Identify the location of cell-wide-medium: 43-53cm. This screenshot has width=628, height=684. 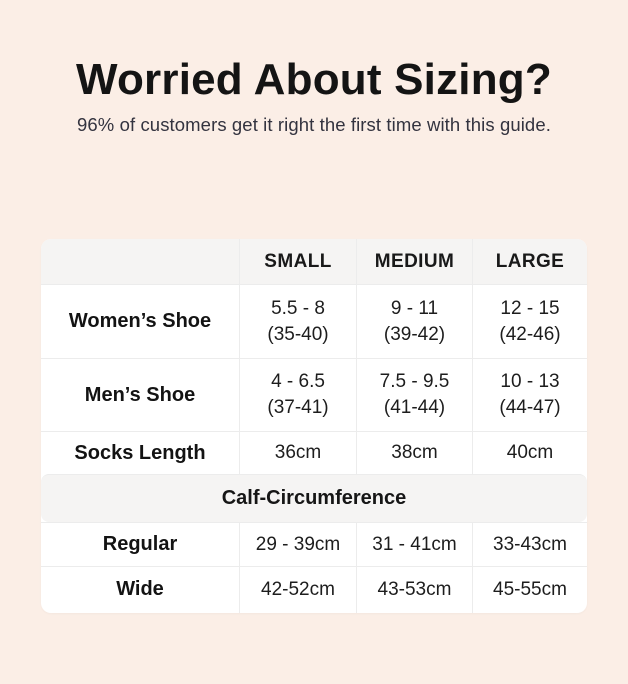
(414, 589).